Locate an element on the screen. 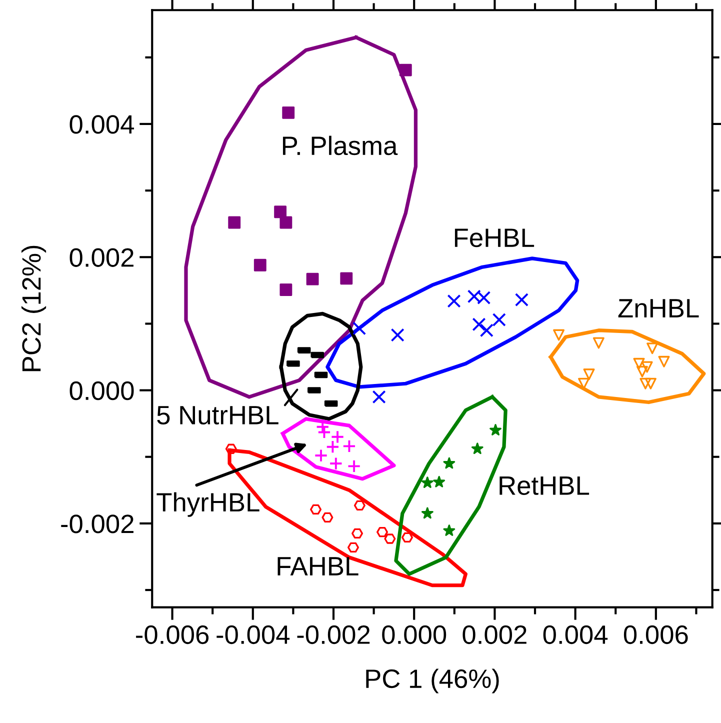  annotation: FeHBL is located at coordinates (494, 238).